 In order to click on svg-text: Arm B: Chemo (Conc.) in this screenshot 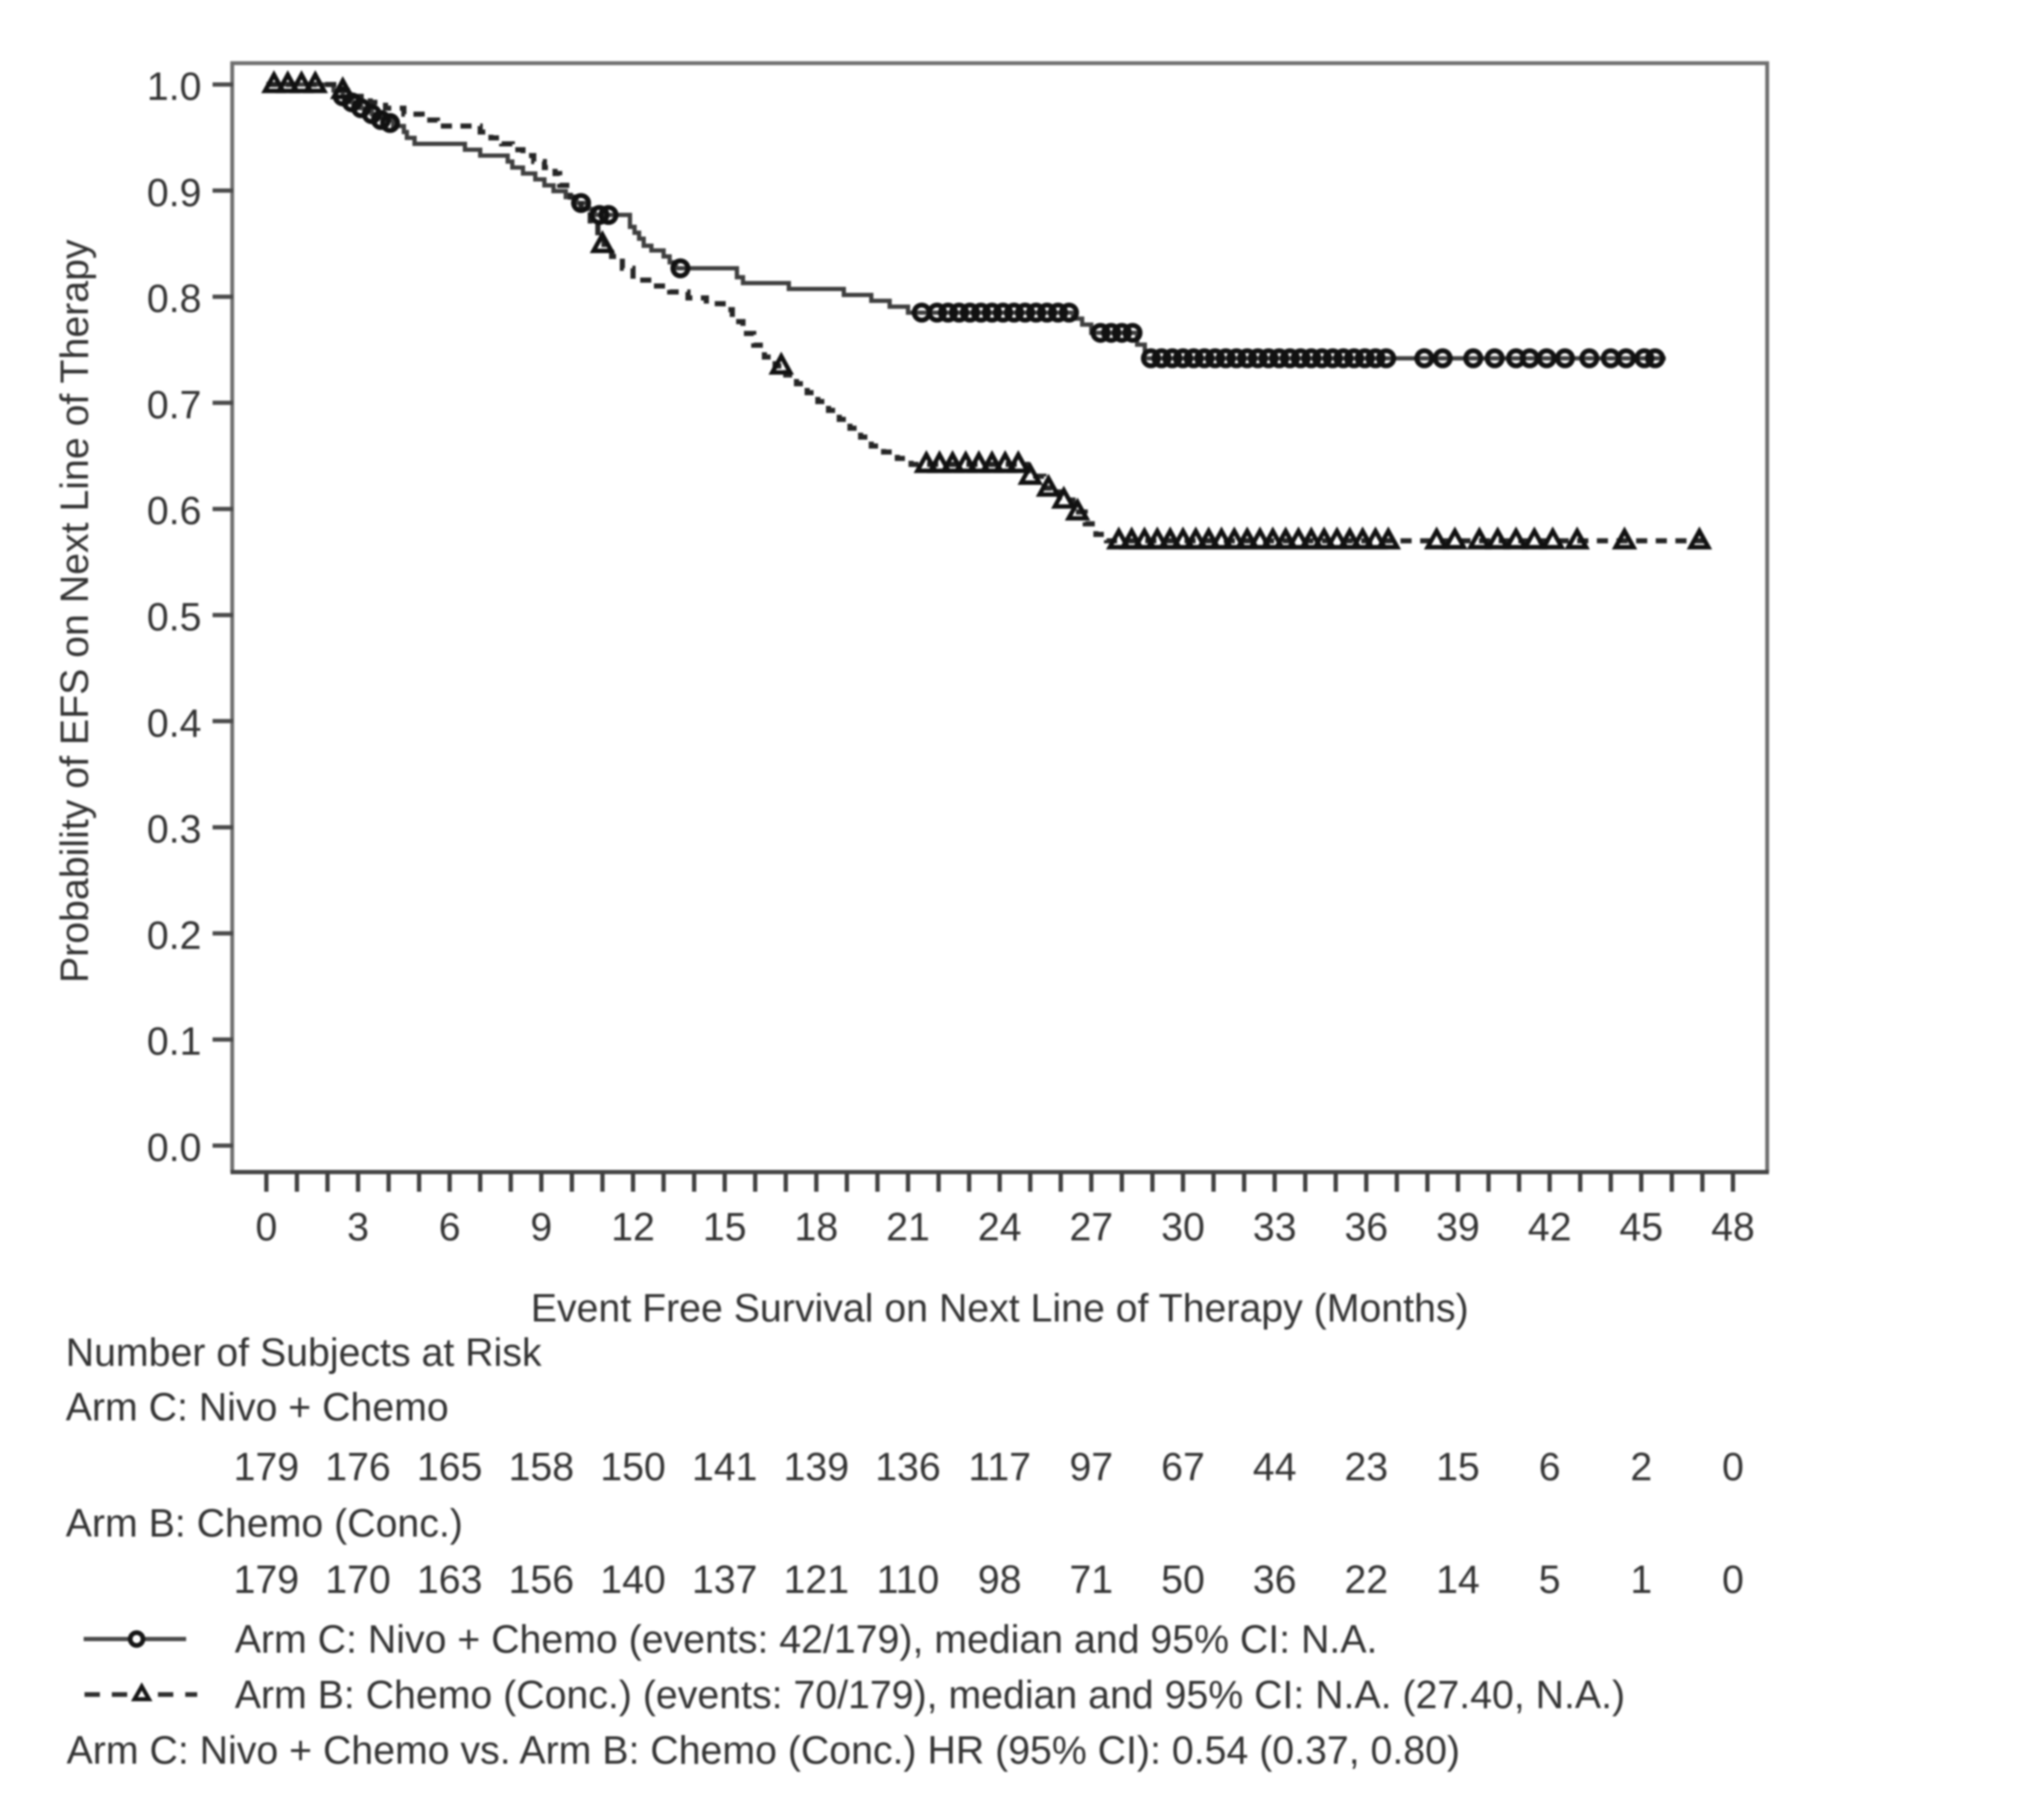, I will do `click(264, 1523)`.